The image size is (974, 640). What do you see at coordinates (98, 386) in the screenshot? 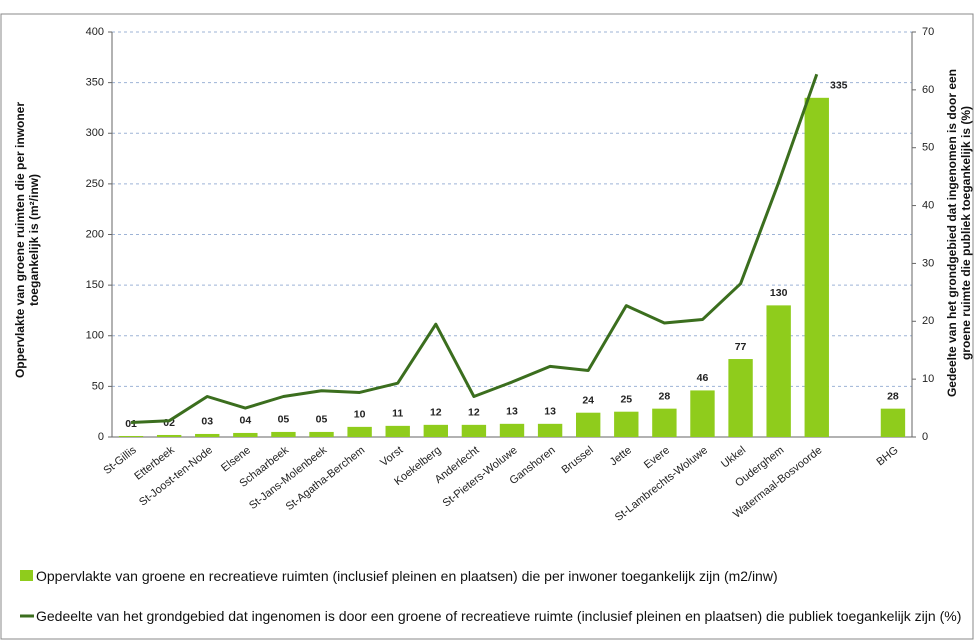
I see `y-tick-label: 50` at bounding box center [98, 386].